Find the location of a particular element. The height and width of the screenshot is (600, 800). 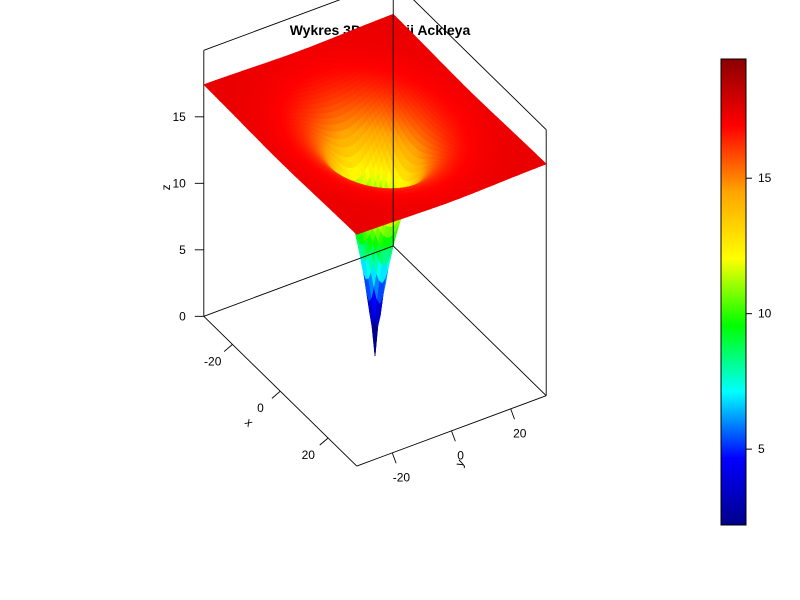

x-axis-label: x is located at coordinates (249, 422).